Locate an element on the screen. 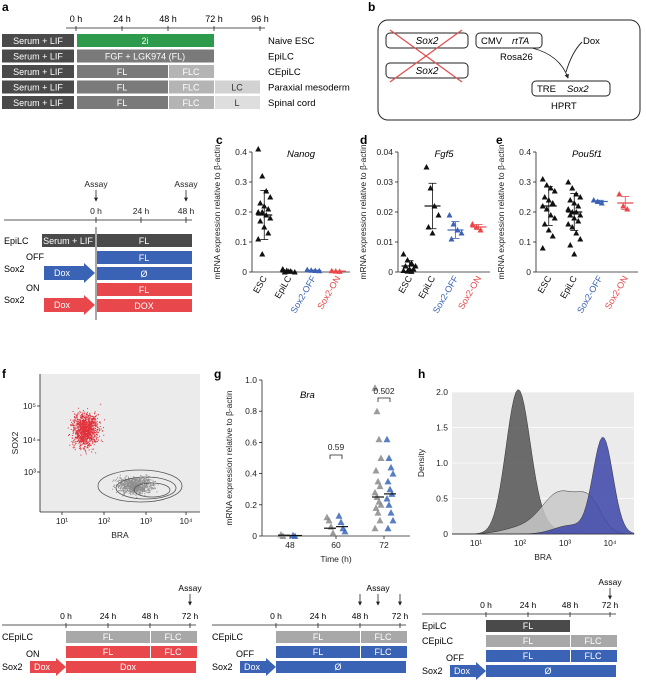 The width and height of the screenshot is (646, 695). medium-segment is located at coordinates (191, 102).